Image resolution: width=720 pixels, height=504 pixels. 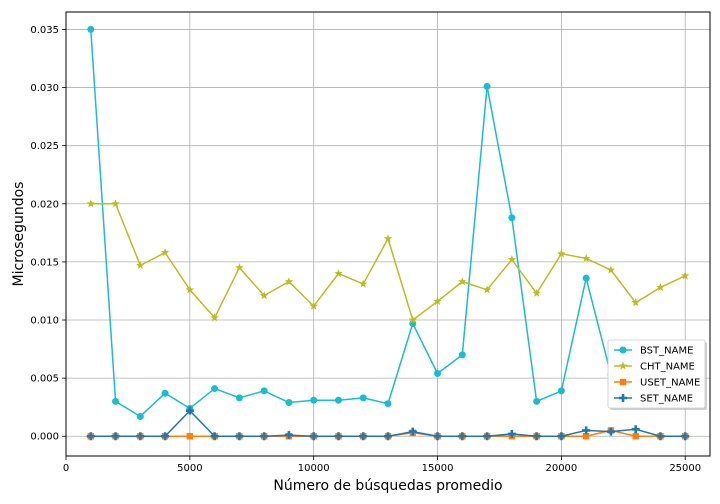 What do you see at coordinates (438, 468) in the screenshot?
I see `x-tick-label: 15000` at bounding box center [438, 468].